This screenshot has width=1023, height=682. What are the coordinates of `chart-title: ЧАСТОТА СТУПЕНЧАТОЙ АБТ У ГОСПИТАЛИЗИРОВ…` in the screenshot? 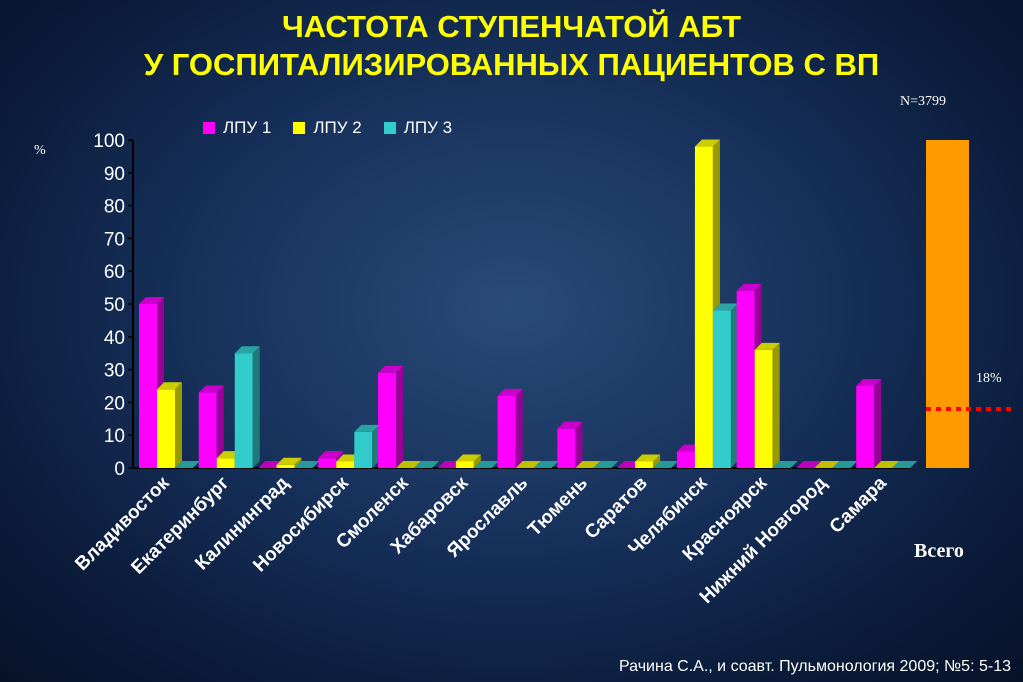 It's located at (511, 46).